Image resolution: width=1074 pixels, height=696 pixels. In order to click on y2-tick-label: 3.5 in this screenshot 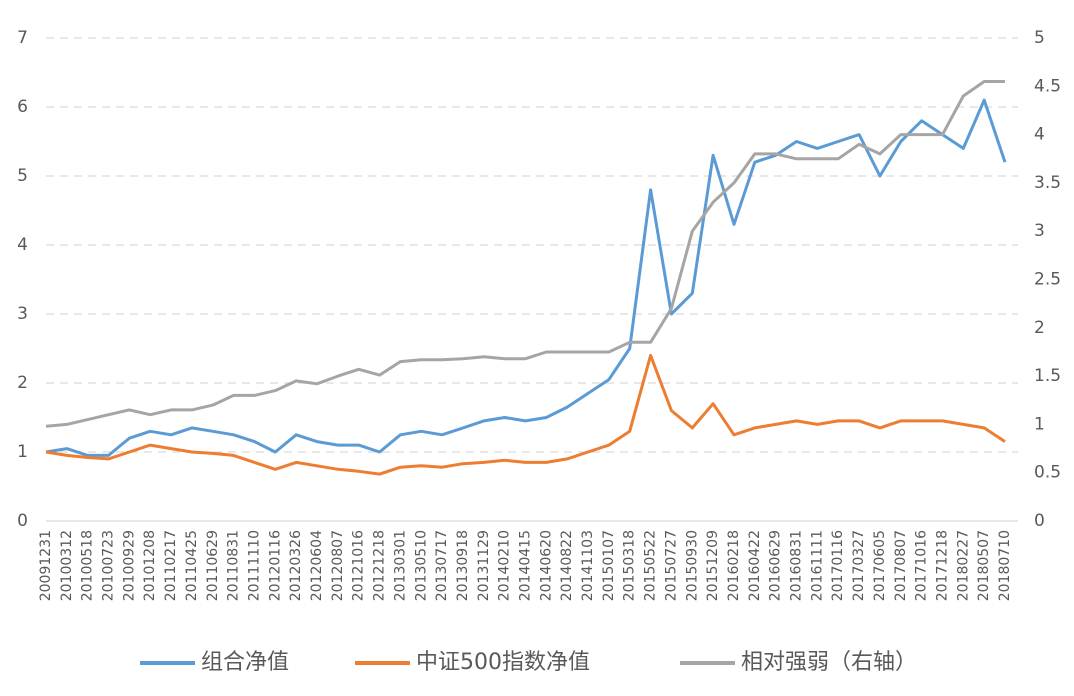, I will do `click(1047, 183)`.